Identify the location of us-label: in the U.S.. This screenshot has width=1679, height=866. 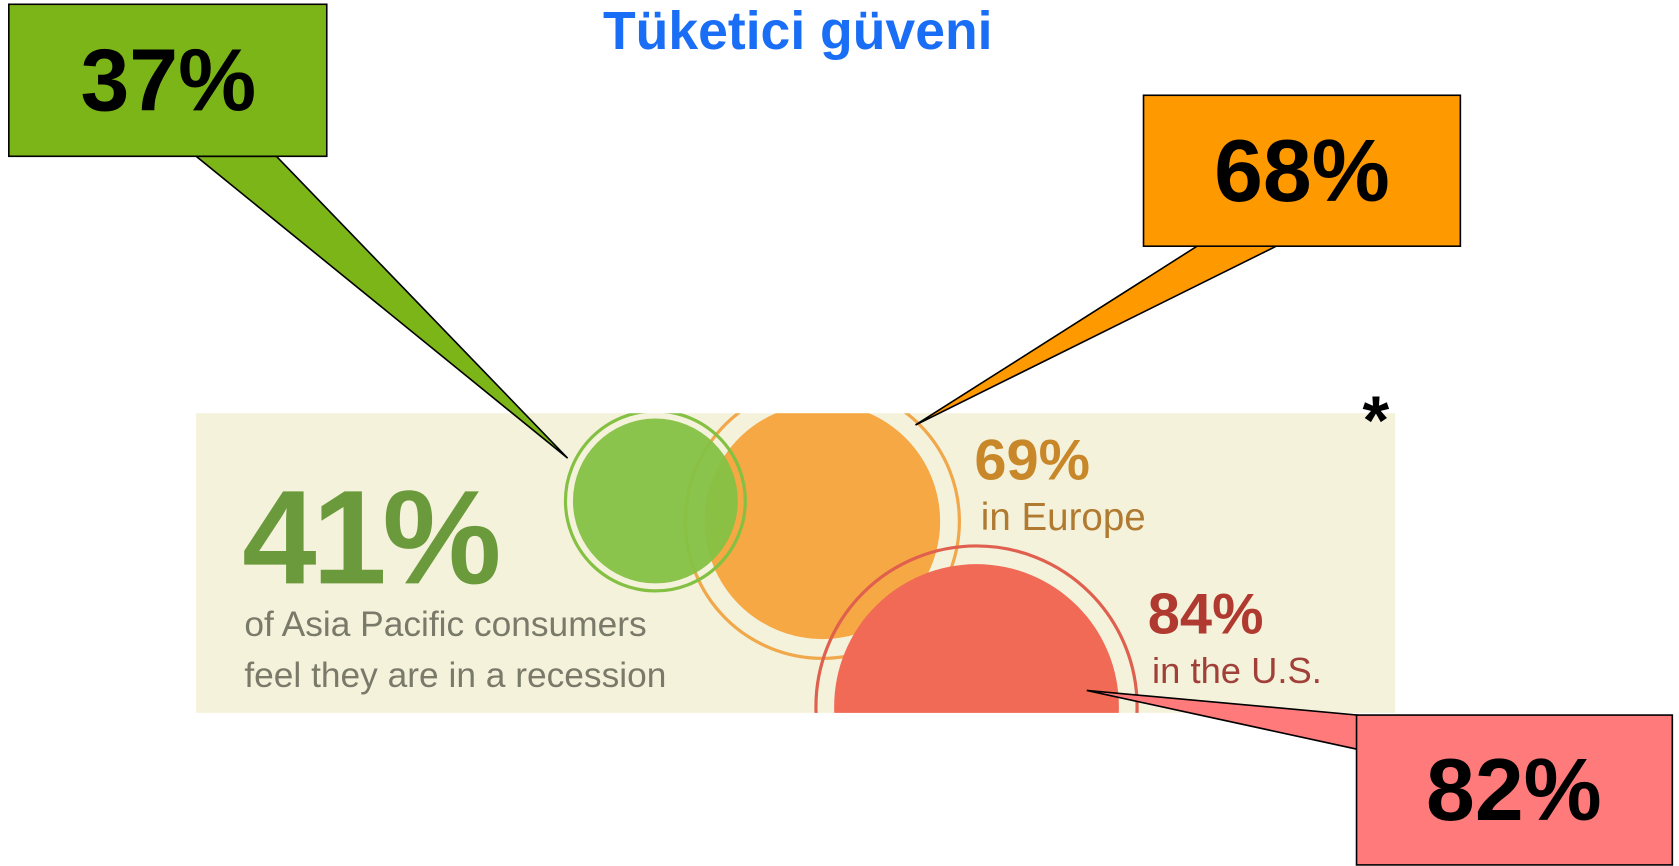
(1237, 670).